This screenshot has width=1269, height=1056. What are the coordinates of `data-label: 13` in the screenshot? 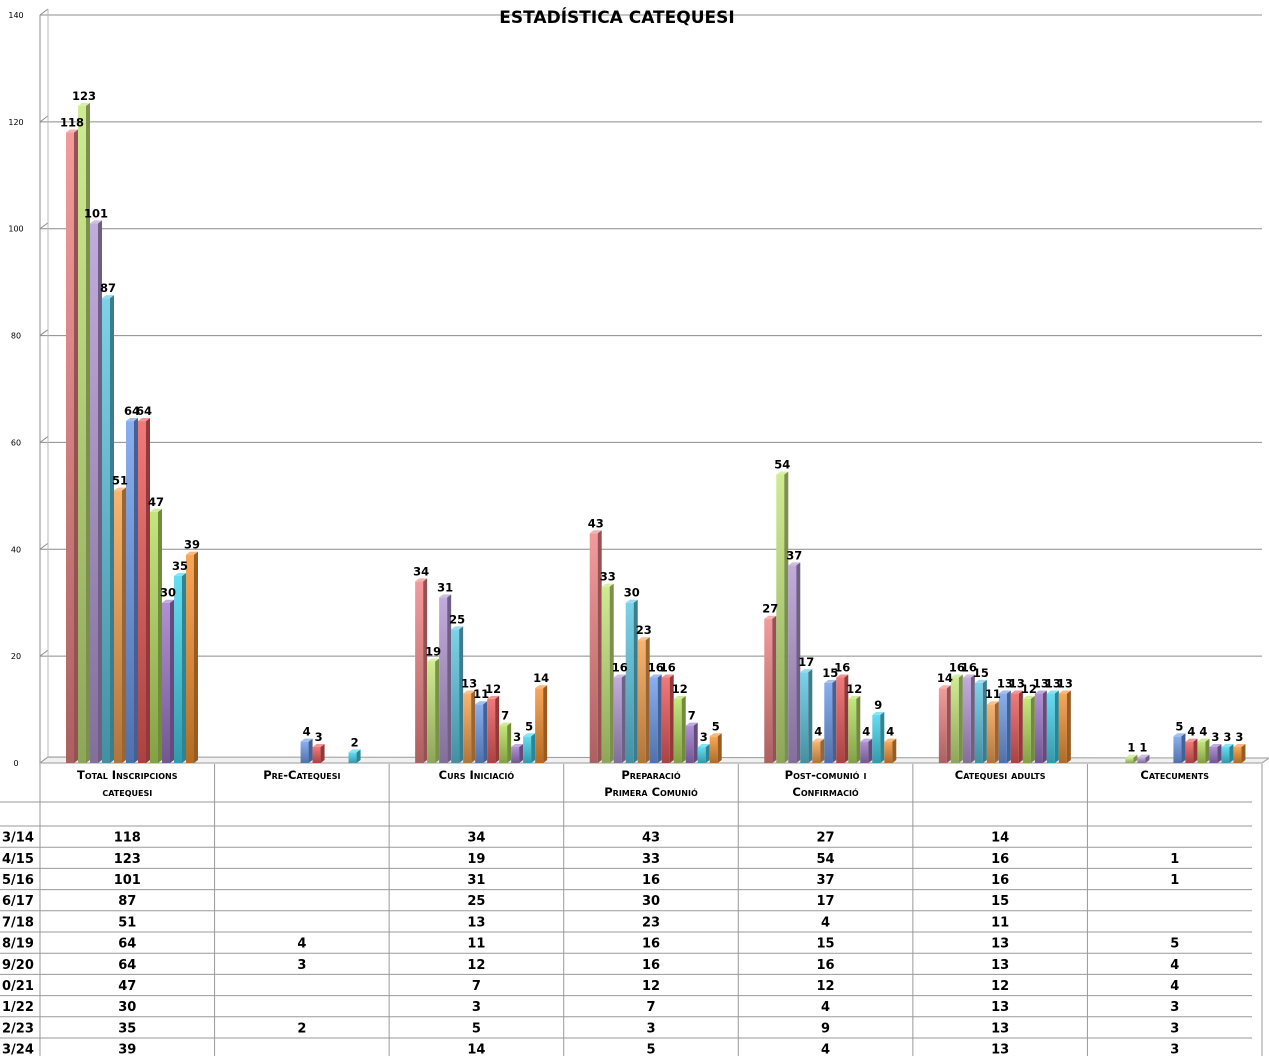 It's located at (1053, 684).